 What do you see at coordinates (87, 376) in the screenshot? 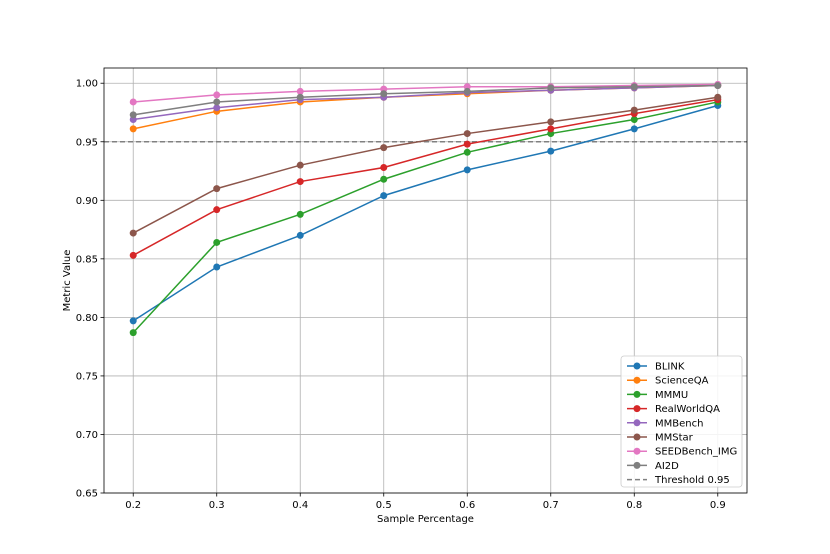
I see `y-tick-label: 0.75` at bounding box center [87, 376].